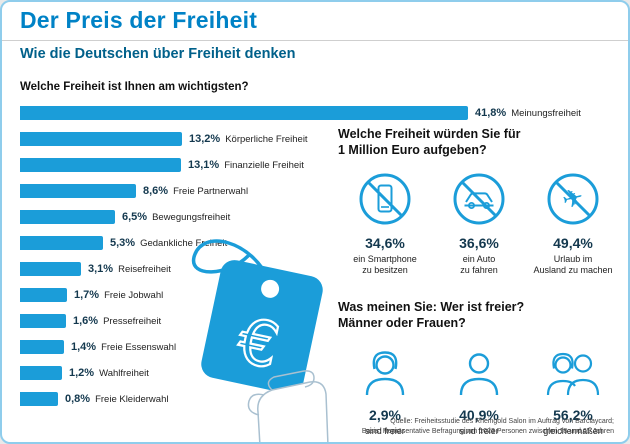 The image size is (630, 444). Describe the element at coordinates (300, 373) in the screenshot. I see `bar-row: 1,2% Wahlfreiheit` at that location.